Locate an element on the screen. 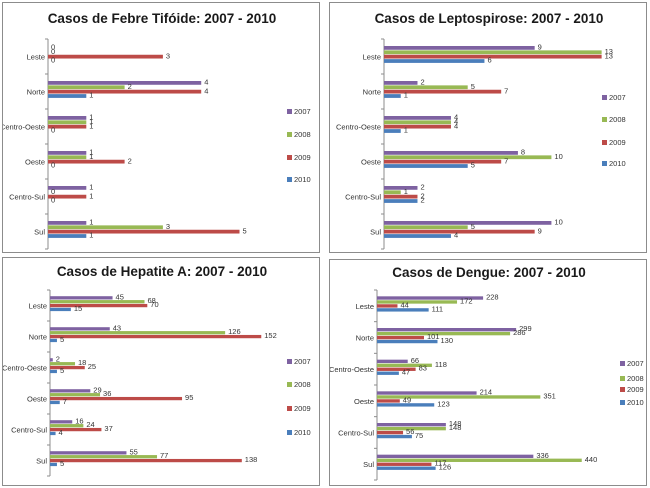  data-label: 5 is located at coordinates (473, 165).